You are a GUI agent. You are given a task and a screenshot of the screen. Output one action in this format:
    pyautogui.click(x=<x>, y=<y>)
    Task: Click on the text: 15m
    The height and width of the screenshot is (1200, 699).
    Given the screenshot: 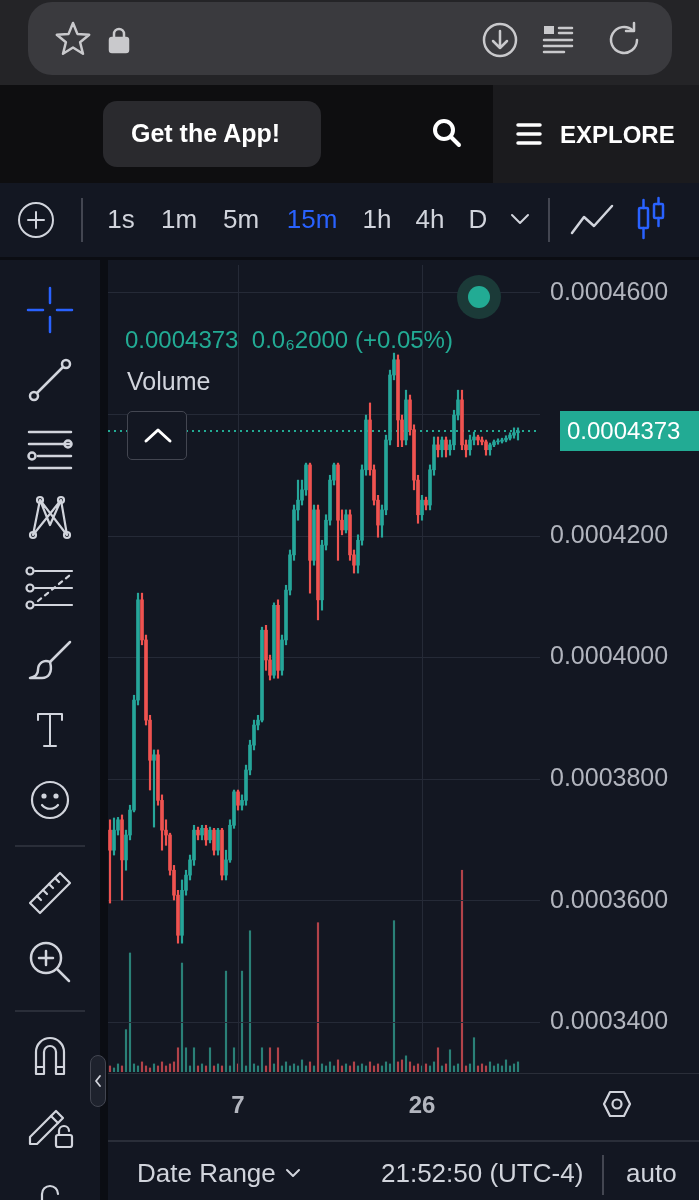 What is the action you would take?
    pyautogui.click(x=312, y=219)
    